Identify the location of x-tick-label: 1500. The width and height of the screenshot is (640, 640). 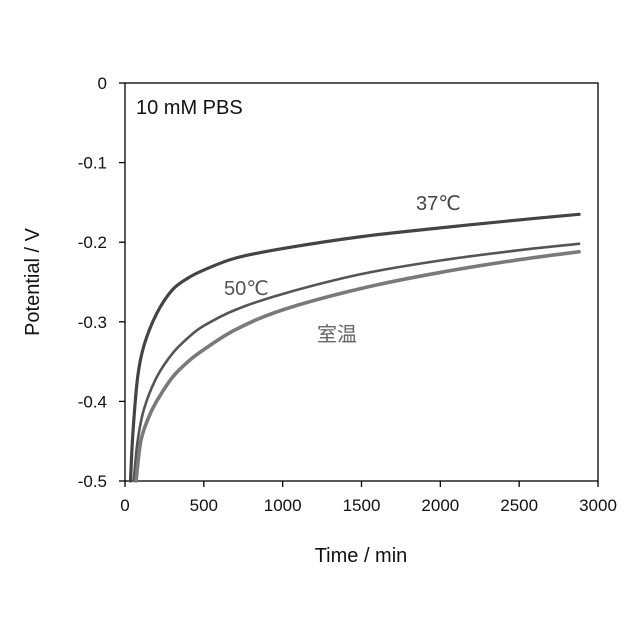
(362, 505).